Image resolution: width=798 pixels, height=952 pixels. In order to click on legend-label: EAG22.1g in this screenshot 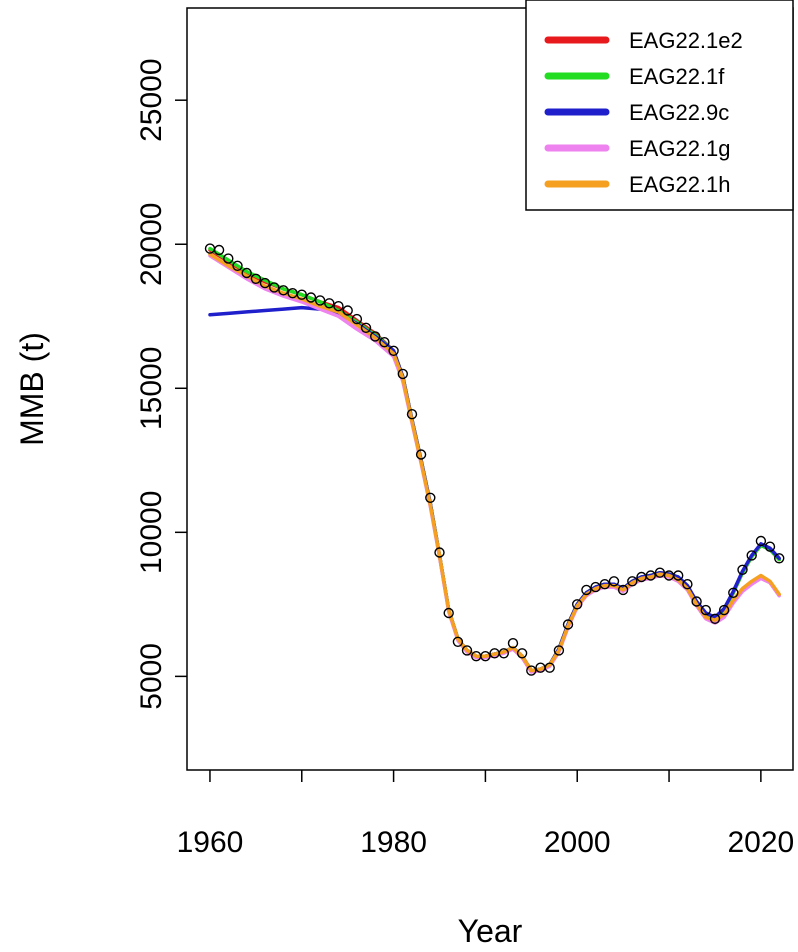, I will do `click(680, 148)`.